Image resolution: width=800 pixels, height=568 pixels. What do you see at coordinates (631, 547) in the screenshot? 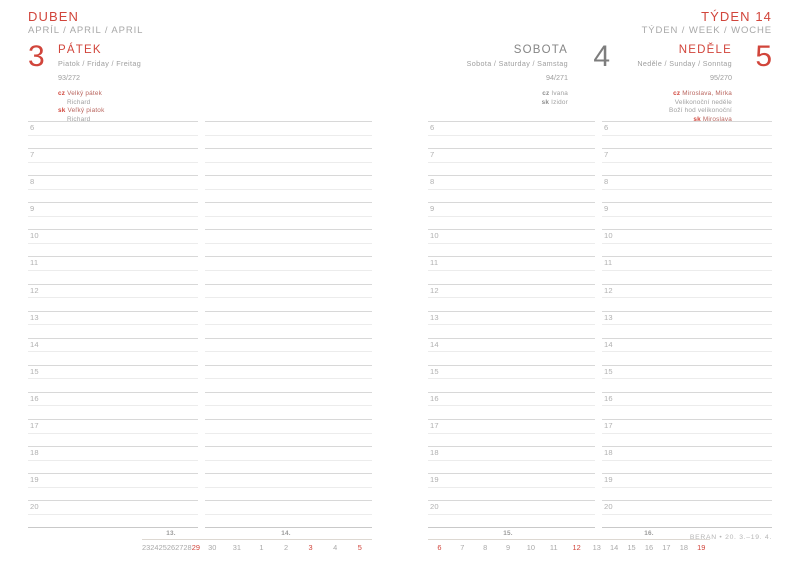
I see `mini-day: 15` at bounding box center [631, 547].